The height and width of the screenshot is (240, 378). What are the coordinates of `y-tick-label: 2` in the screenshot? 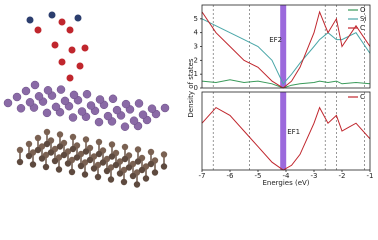 It's located at (196, 60).